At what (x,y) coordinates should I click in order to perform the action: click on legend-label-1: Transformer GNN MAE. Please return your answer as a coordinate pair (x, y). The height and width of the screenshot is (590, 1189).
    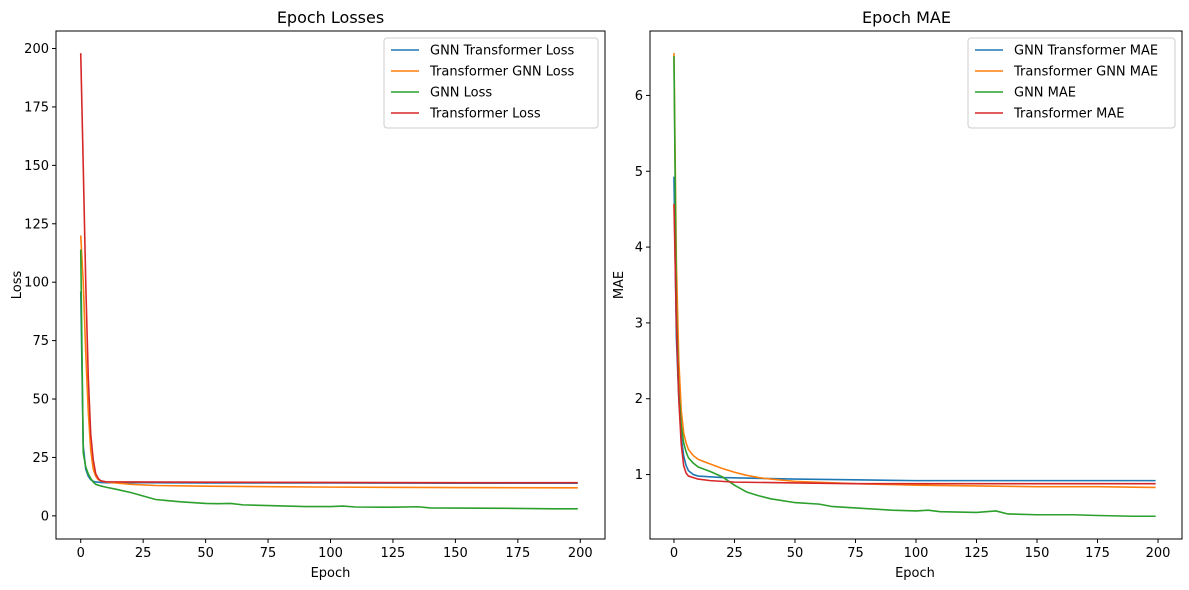
    Looking at the image, I should click on (1085, 72).